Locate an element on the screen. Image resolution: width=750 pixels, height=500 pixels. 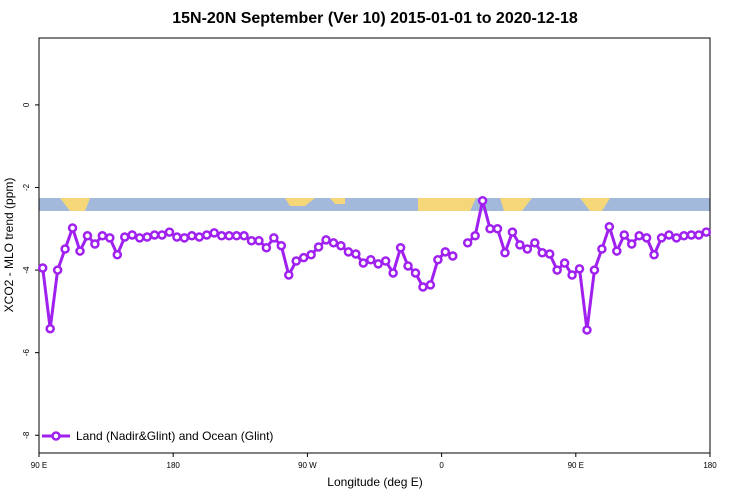
x-tick-label: 180 is located at coordinates (174, 465).